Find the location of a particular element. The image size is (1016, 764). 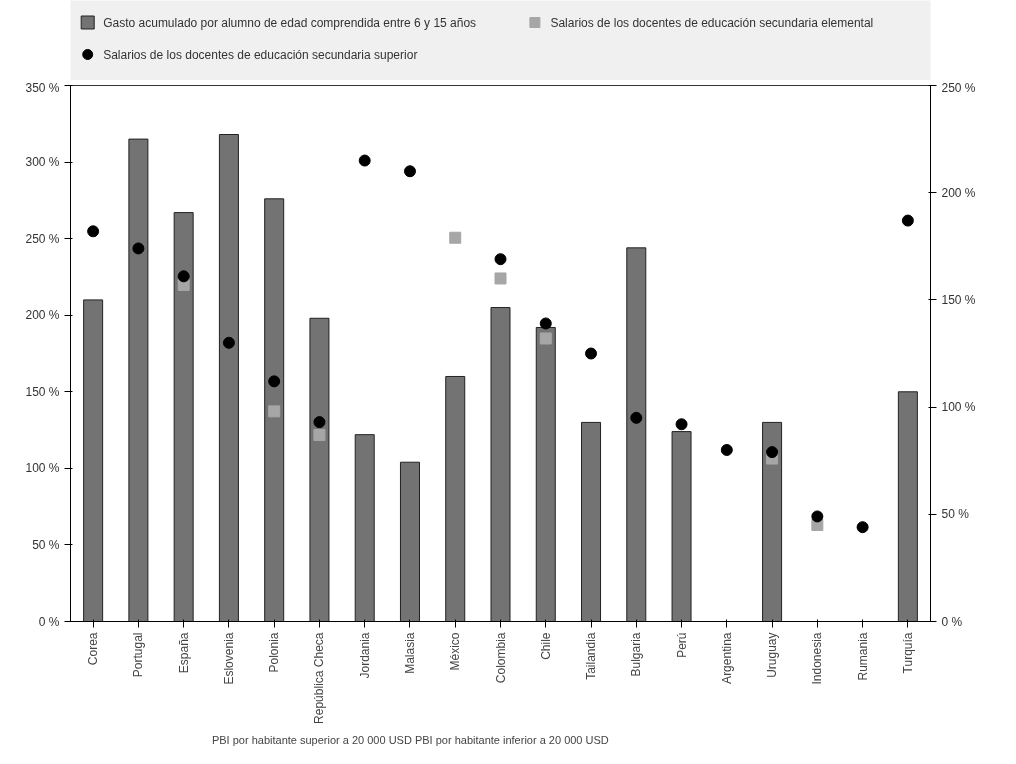

x-tick-label: Perú is located at coordinates (681, 645).